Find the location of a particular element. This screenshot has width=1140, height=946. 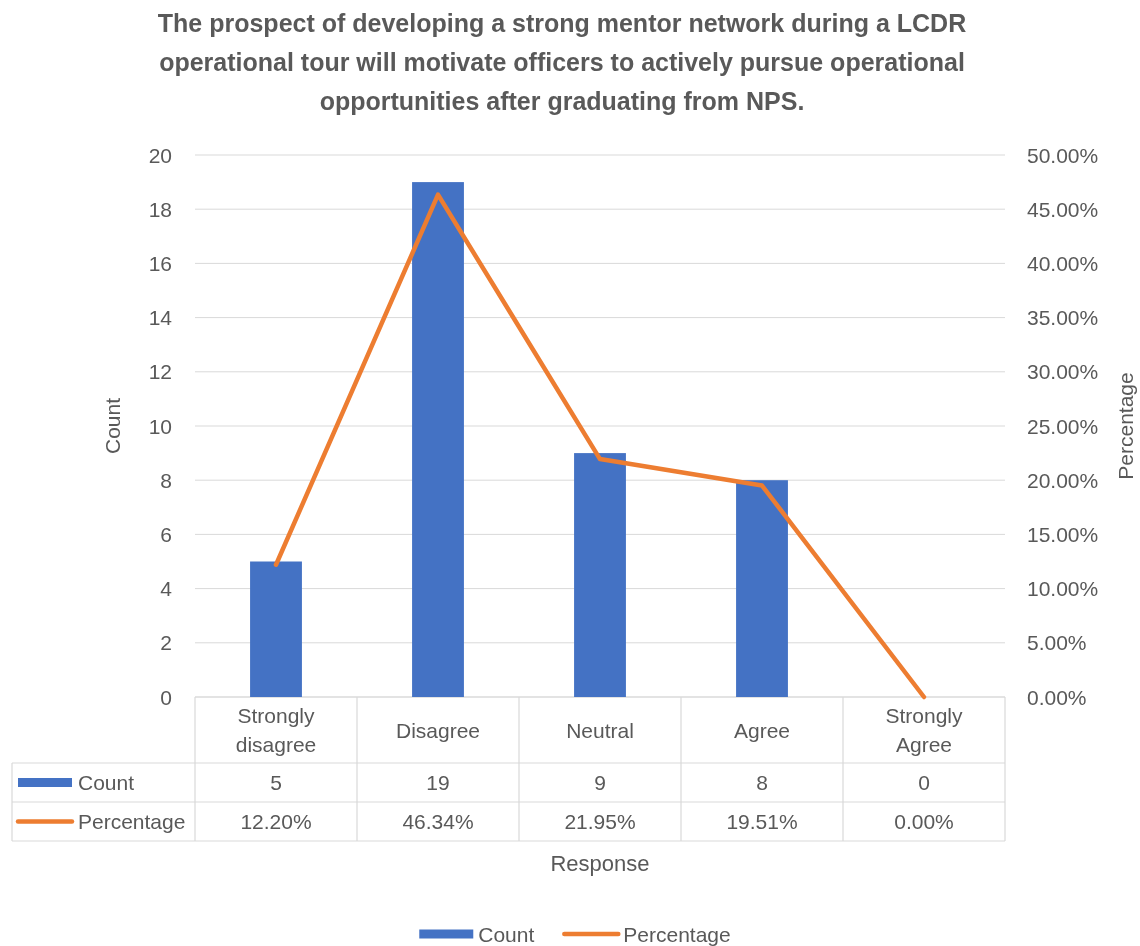

text: Percentage is located at coordinates (677, 934).